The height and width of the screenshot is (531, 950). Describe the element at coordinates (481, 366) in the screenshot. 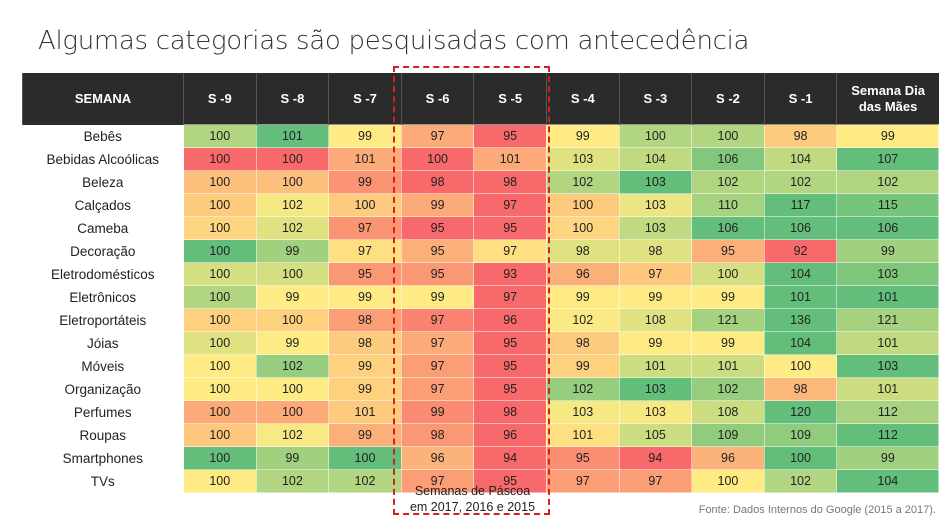

I see `table-row: Móveis 100 102 99 97 95 99 101 101 100 103` at that location.